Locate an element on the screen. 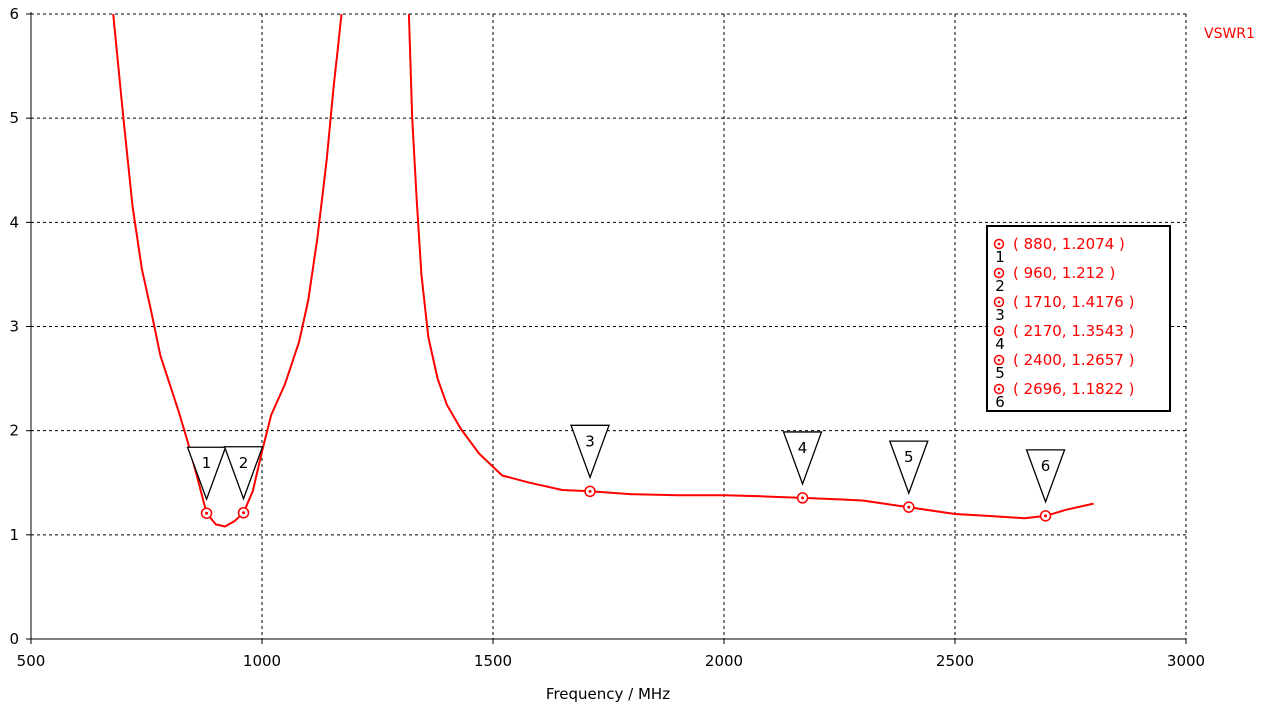 The width and height of the screenshot is (1274, 707). x-axis-title: Frequency / MHz is located at coordinates (608, 694).